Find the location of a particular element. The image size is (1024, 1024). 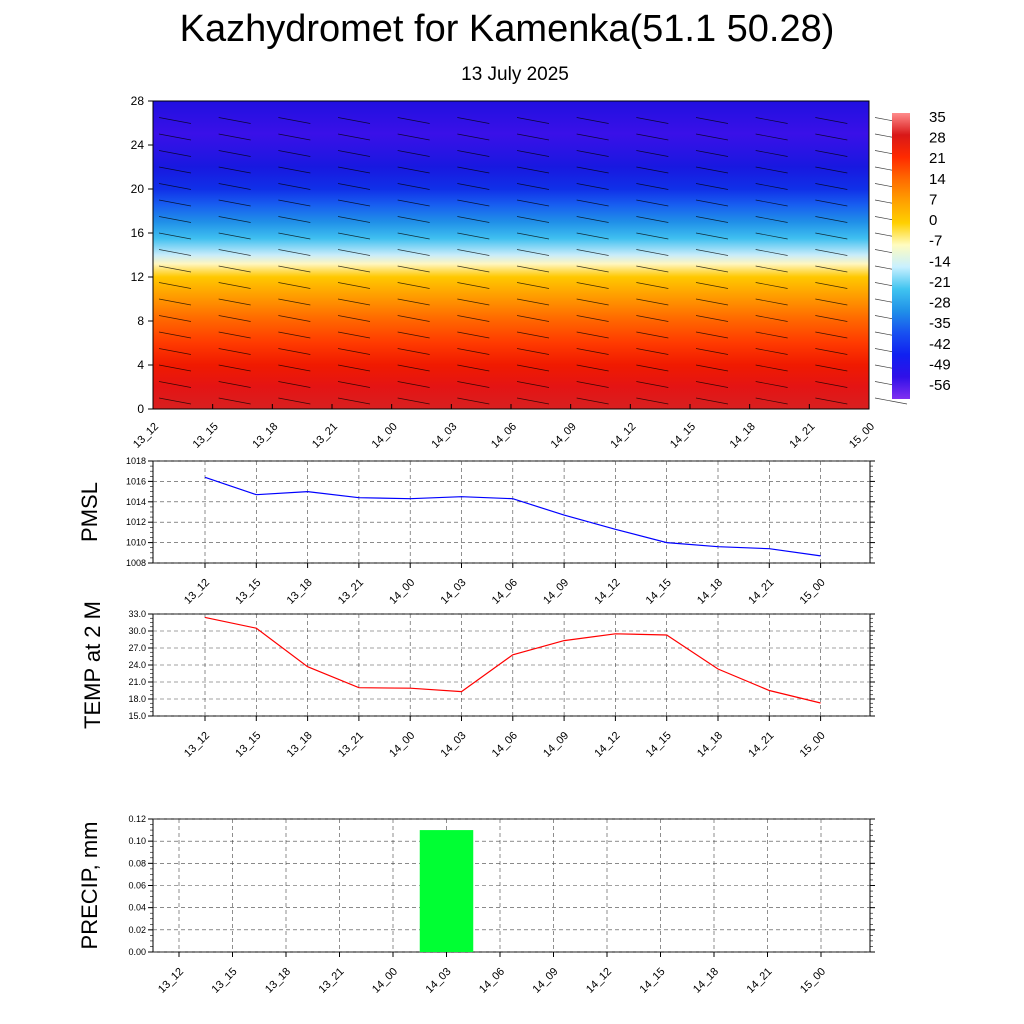

precip-chart-xtick-label: 14_12 is located at coordinates (599, 981).